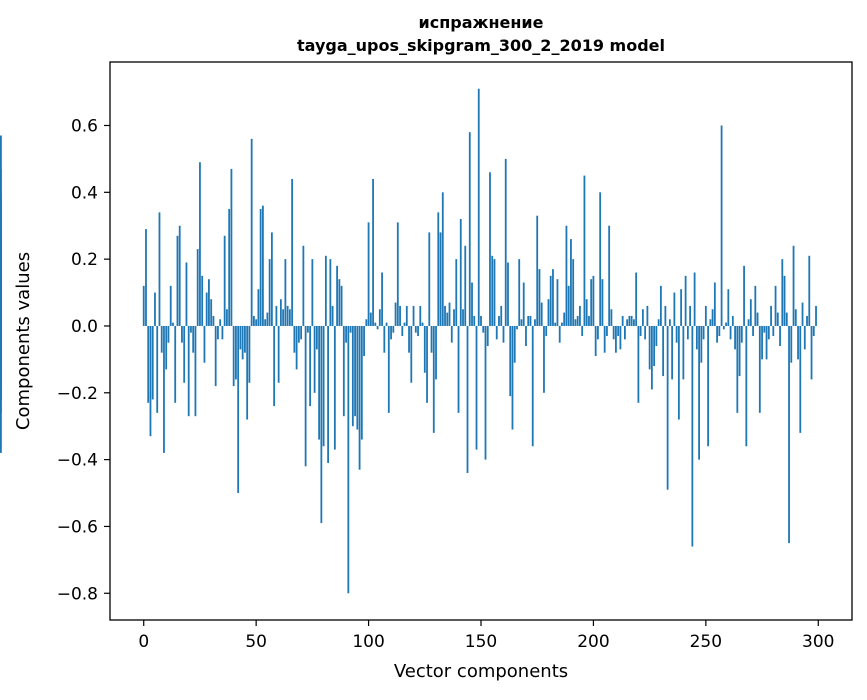 The width and height of the screenshot is (867, 700). What do you see at coordinates (593, 642) in the screenshot?
I see `x-tick-label: 200` at bounding box center [593, 642].